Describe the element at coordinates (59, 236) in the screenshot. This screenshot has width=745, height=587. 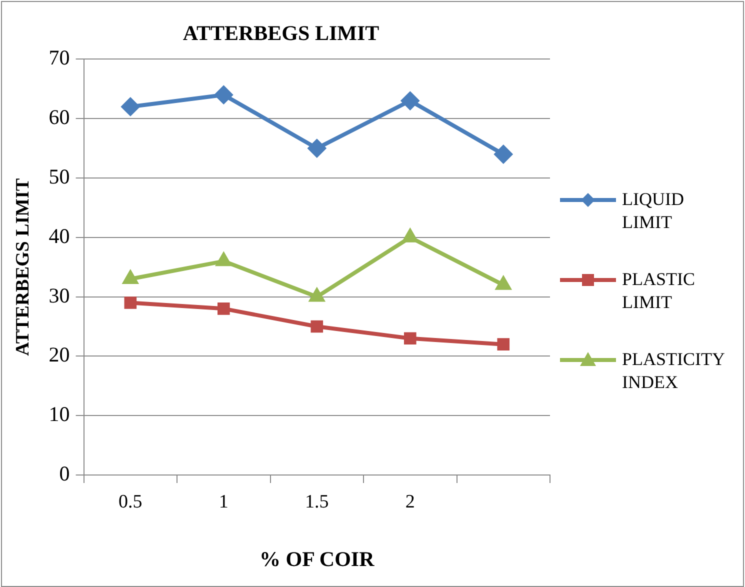
I see `y-tick-label: 40` at that location.